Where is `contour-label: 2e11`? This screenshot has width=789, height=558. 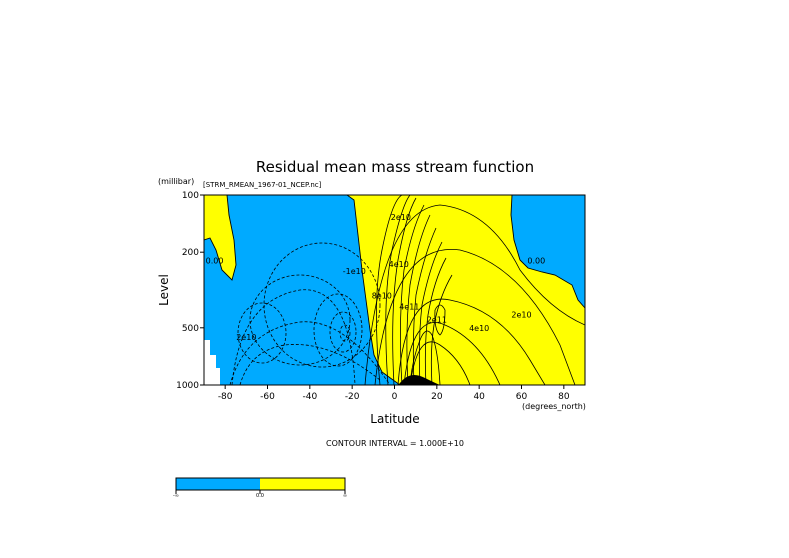 contour-label: 2e11 is located at coordinates (437, 320).